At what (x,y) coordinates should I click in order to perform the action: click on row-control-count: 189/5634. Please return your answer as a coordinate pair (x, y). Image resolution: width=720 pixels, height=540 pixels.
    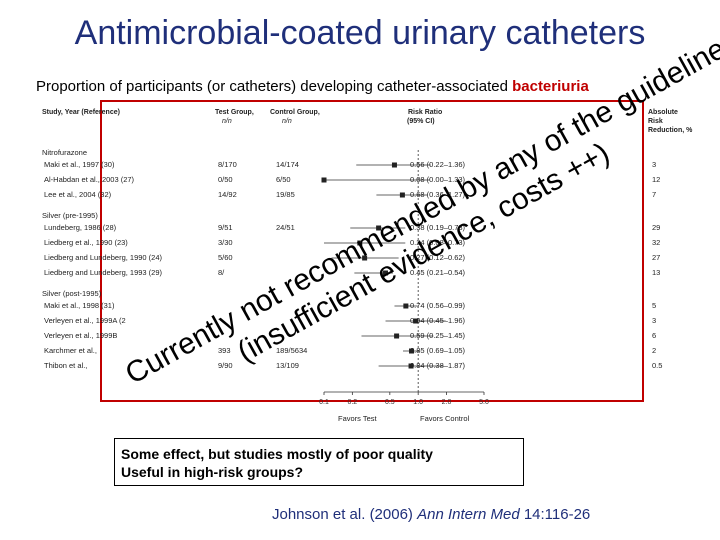
    Looking at the image, I should click on (292, 350).